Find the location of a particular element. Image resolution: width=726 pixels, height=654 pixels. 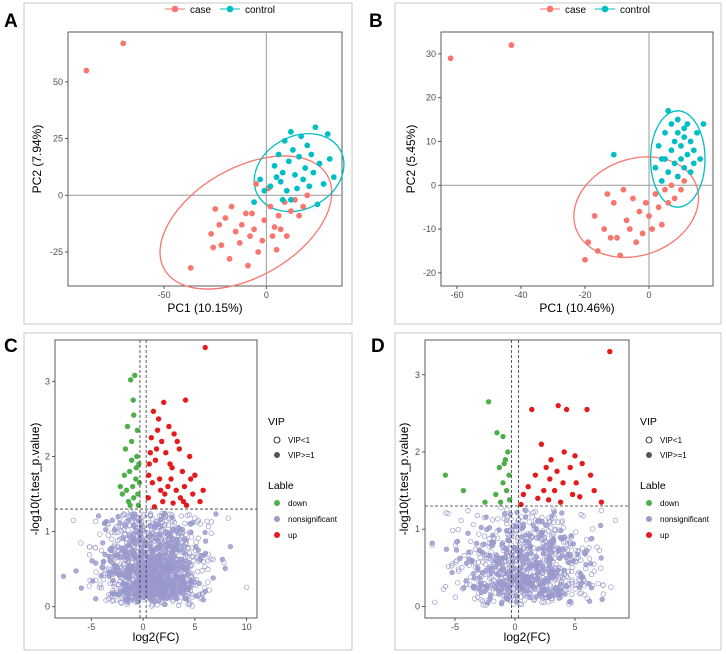

panel-d-y-ticks: 0 1 2 3 is located at coordinates (420, 490).